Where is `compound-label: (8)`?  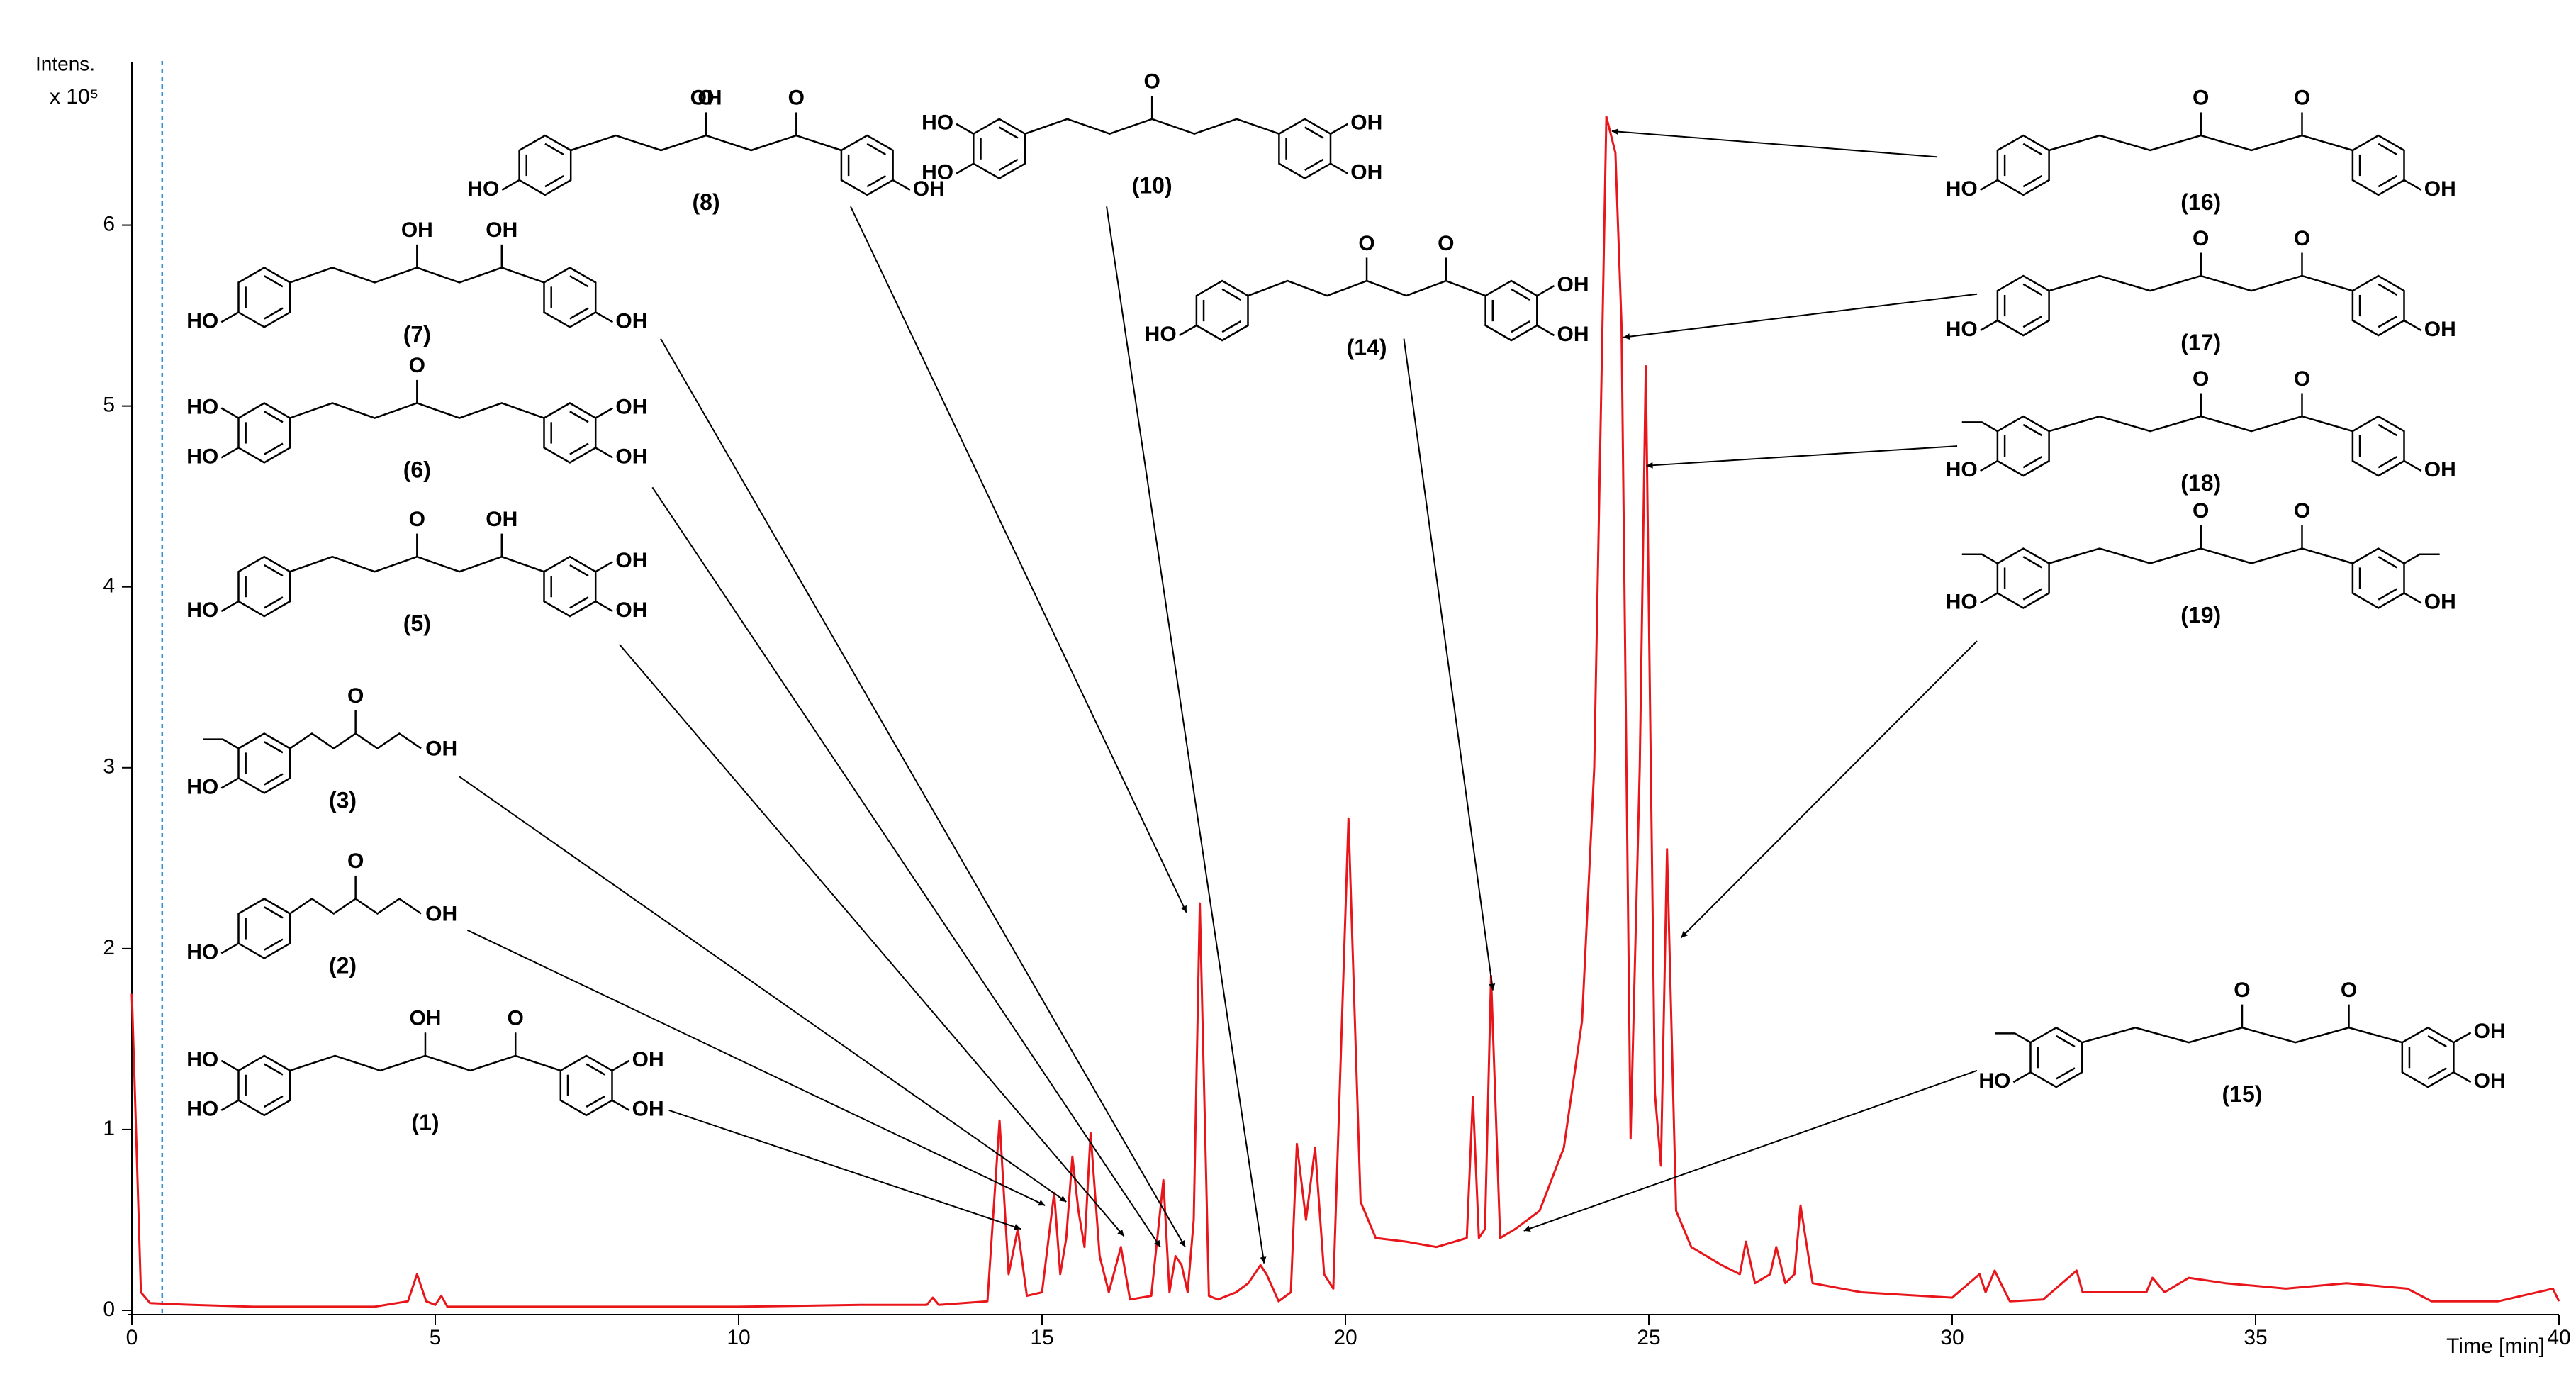
compound-label: (8) is located at coordinates (706, 202).